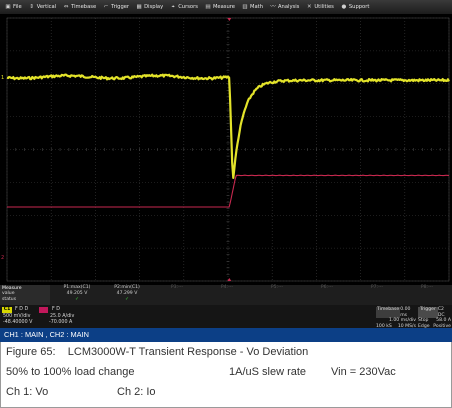 The width and height of the screenshot is (452, 408). What do you see at coordinates (136, 392) in the screenshot?
I see `caption-ch2: Ch 2: Io` at bounding box center [136, 392].